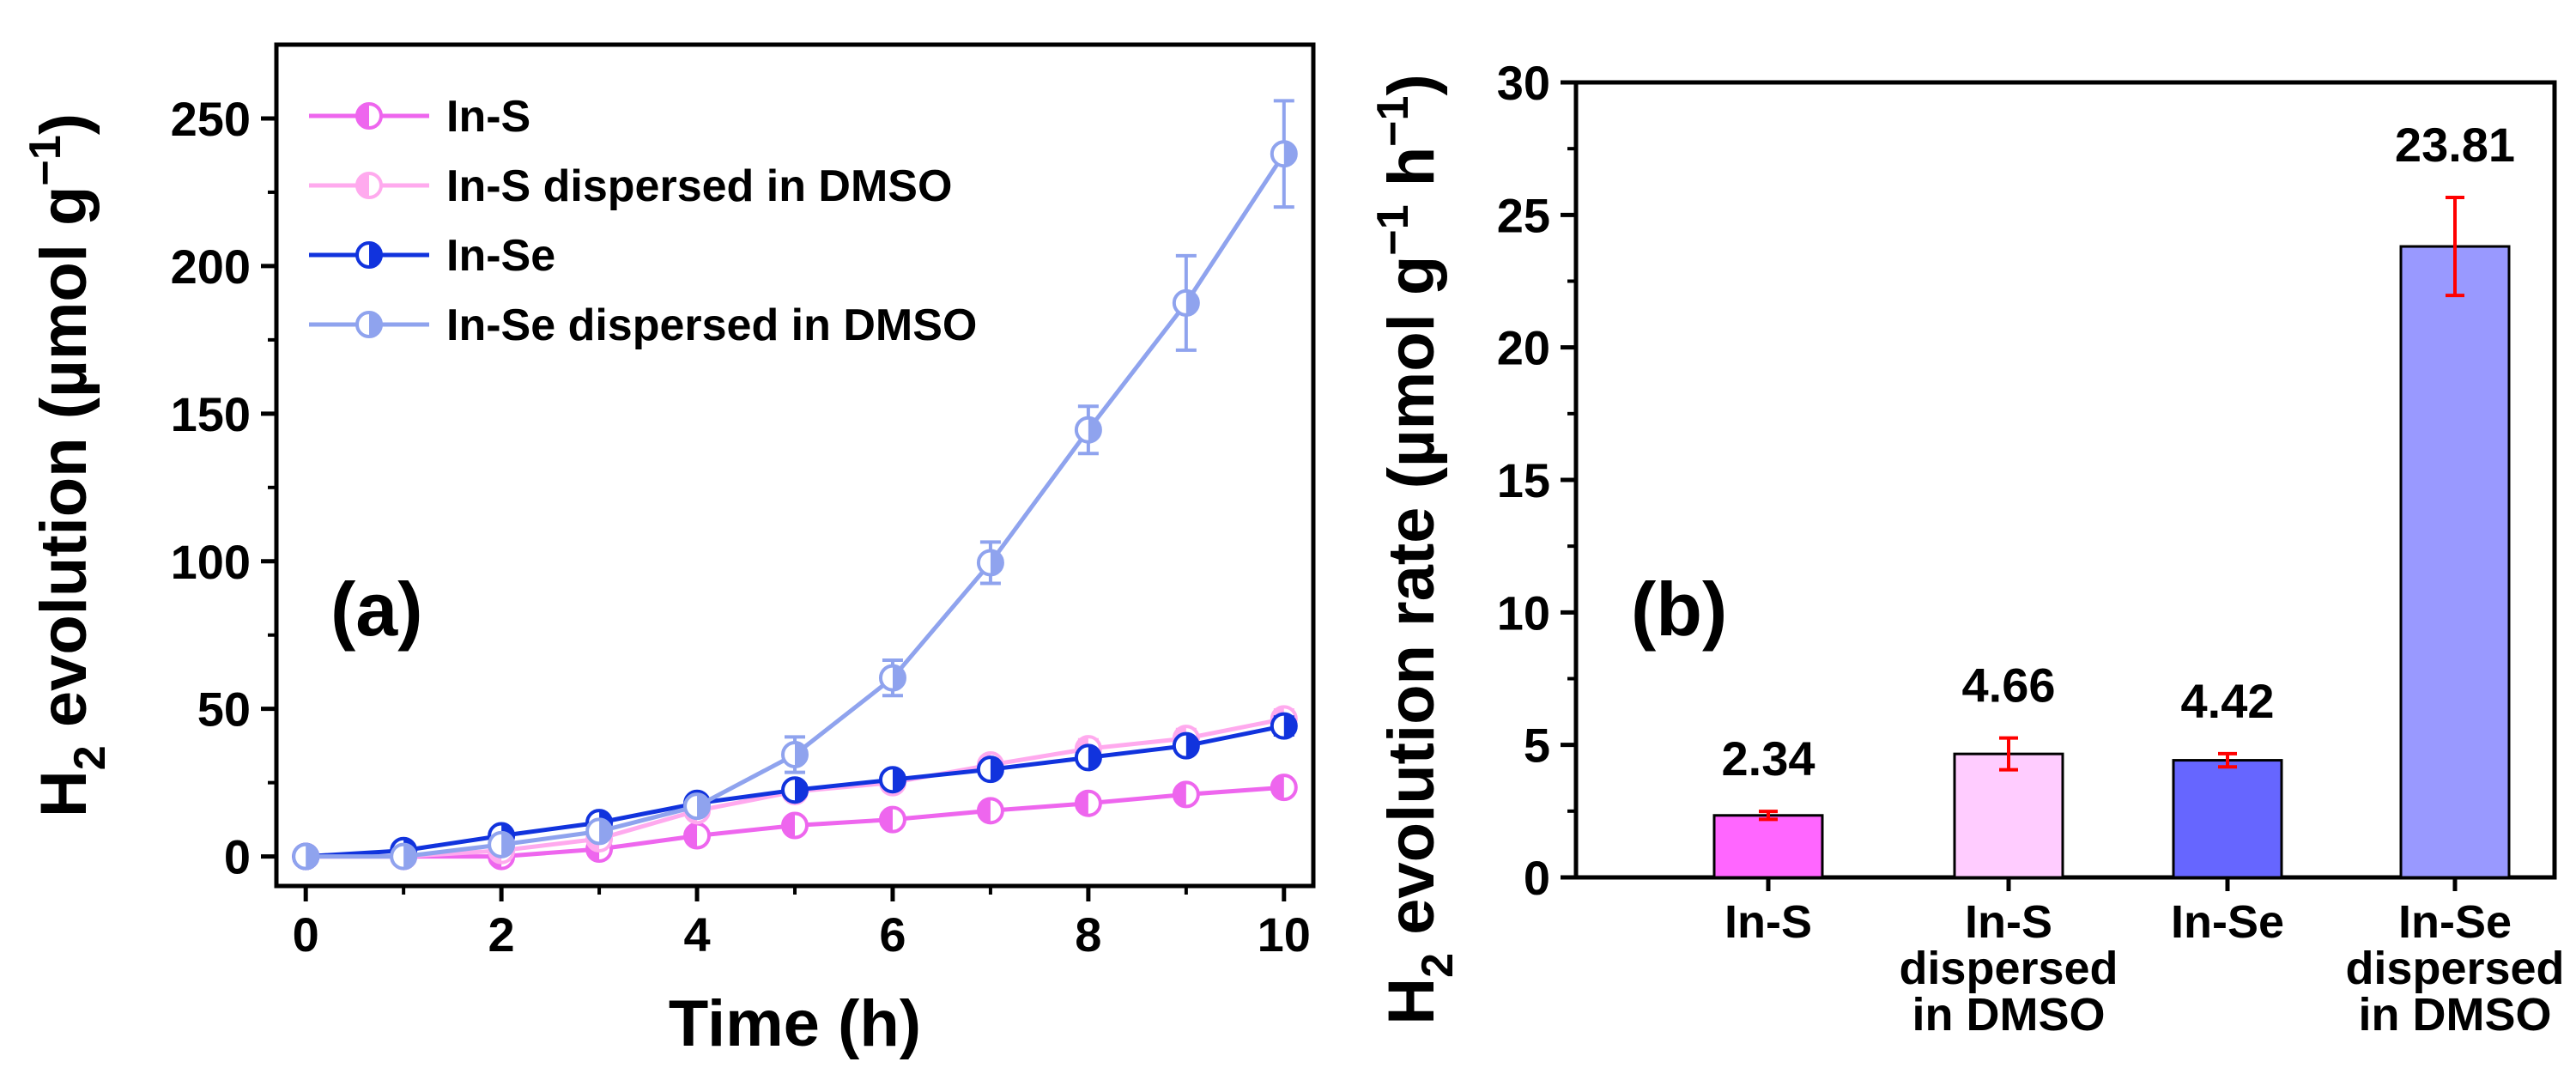 Image resolution: width=2576 pixels, height=1074 pixels. What do you see at coordinates (1523, 215) in the screenshot?
I see `y-tick-label-b: 25` at bounding box center [1523, 215].